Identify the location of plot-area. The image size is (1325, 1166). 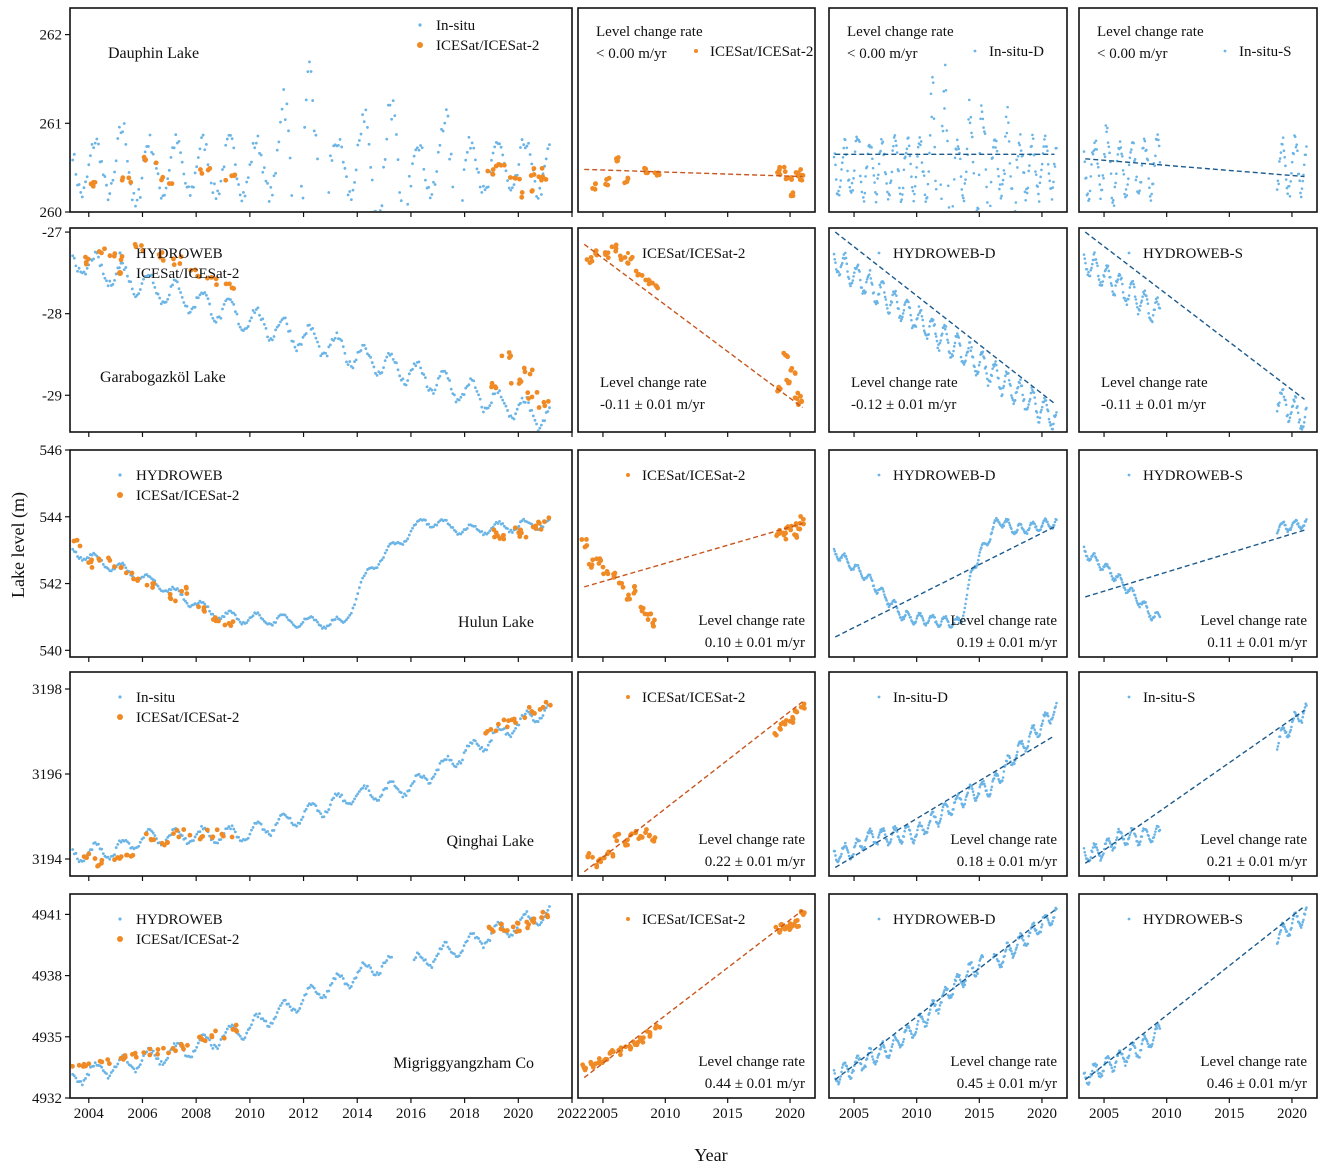
(695, 177).